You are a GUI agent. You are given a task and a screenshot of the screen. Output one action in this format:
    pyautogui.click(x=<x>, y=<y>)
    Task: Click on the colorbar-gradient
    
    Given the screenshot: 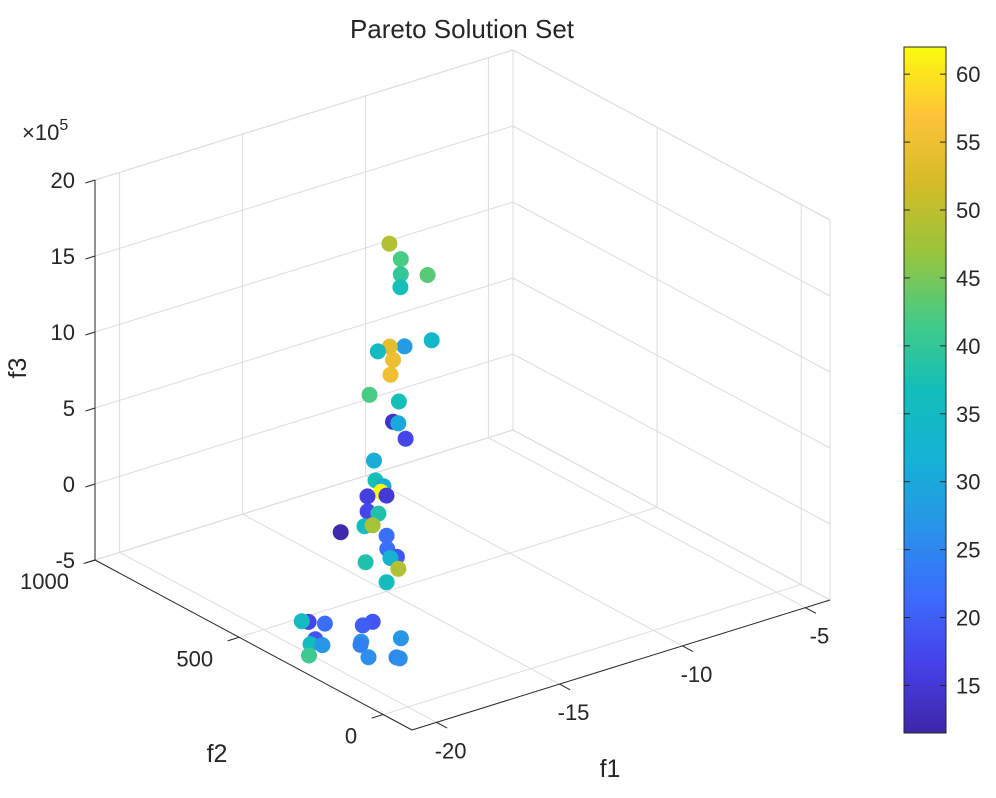 What is the action you would take?
    pyautogui.click(x=925, y=390)
    